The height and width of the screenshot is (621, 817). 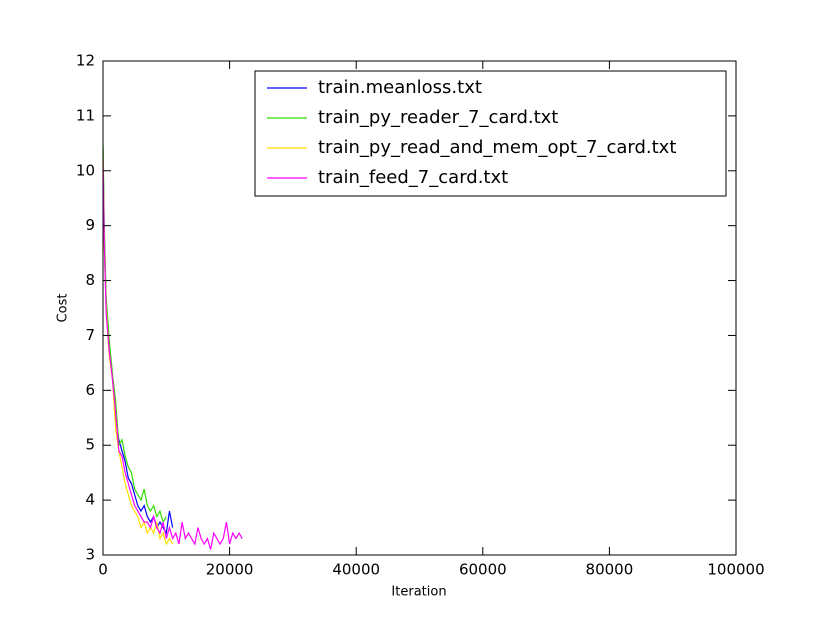 What do you see at coordinates (85, 170) in the screenshot?
I see `y-tick-label: 10` at bounding box center [85, 170].